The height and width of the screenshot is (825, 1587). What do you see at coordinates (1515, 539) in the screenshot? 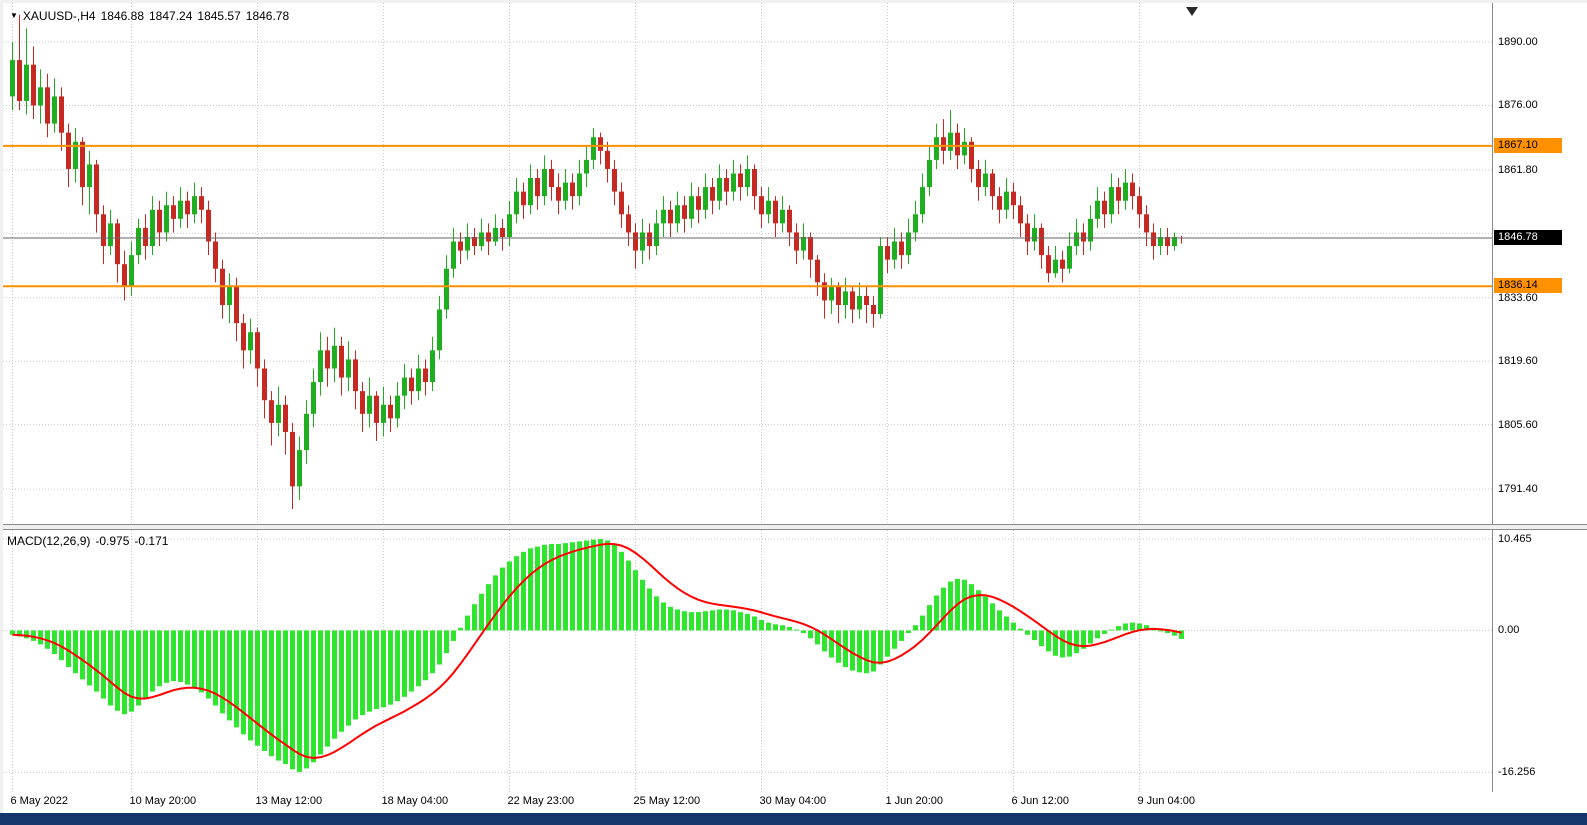
I see `macd-axis-label: 10.465` at bounding box center [1515, 539].